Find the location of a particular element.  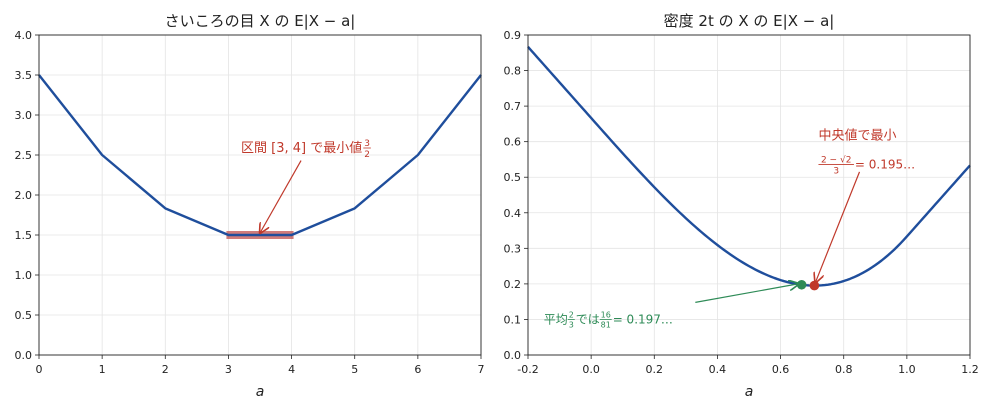

y-tick-label: 0.4 is located at coordinates (513, 213).